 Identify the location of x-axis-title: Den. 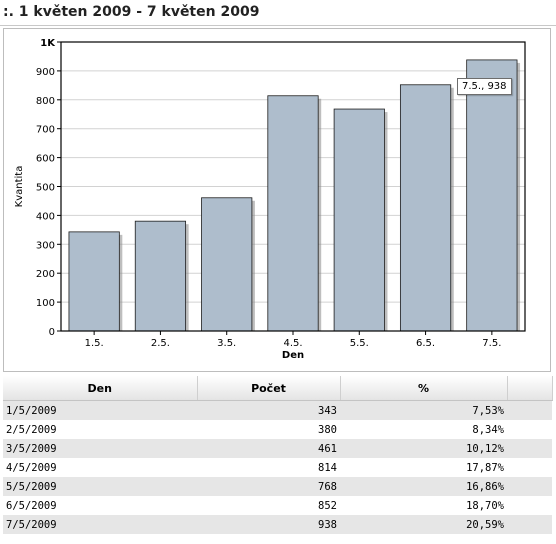
(293, 355).